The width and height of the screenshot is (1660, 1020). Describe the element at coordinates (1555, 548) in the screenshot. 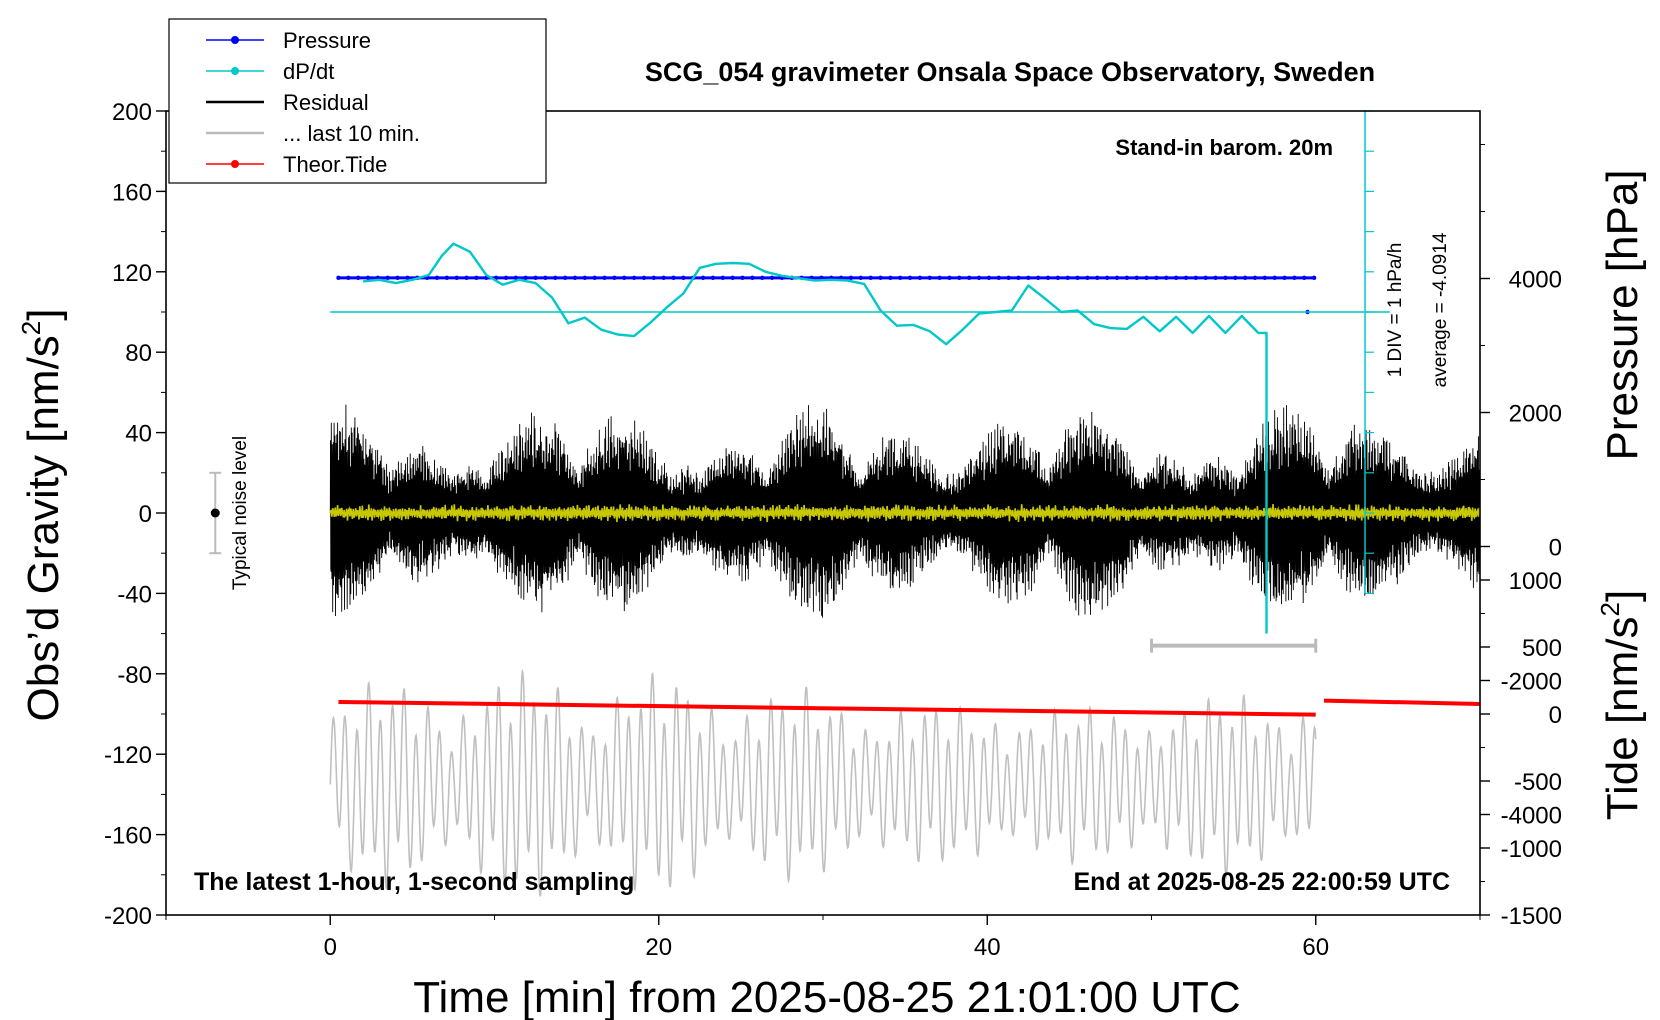

I see `pressure-tick-label: 0` at that location.